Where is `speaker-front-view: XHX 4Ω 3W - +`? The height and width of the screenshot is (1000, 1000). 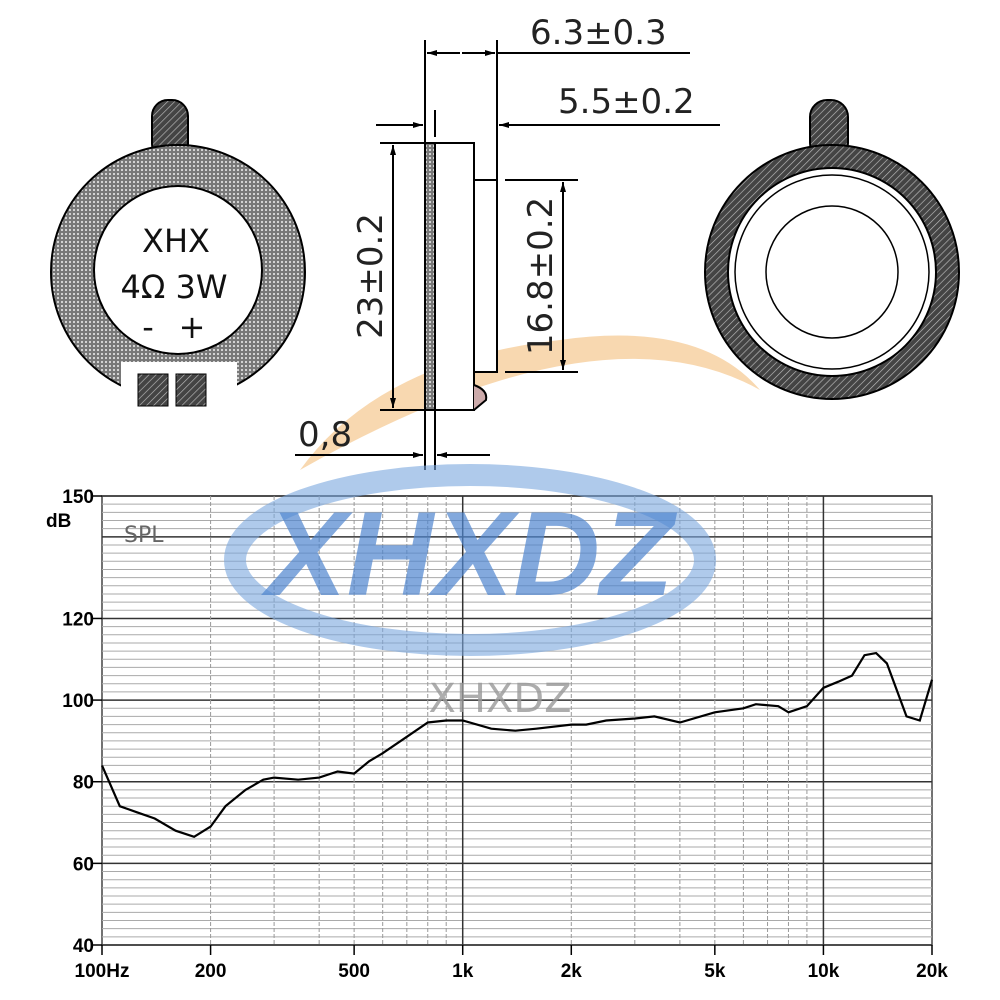
speaker-front-view: XHX 4Ω 3W - + is located at coordinates (178, 253).